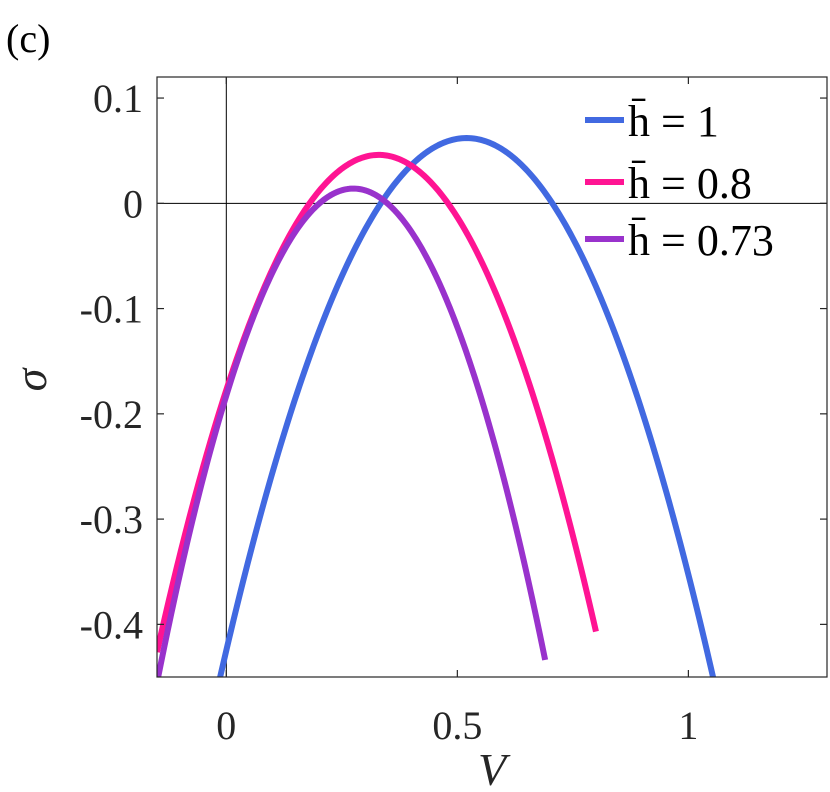 The width and height of the screenshot is (830, 792). What do you see at coordinates (673, 121) in the screenshot?
I see `legend-label-1: h̄ = 1` at bounding box center [673, 121].